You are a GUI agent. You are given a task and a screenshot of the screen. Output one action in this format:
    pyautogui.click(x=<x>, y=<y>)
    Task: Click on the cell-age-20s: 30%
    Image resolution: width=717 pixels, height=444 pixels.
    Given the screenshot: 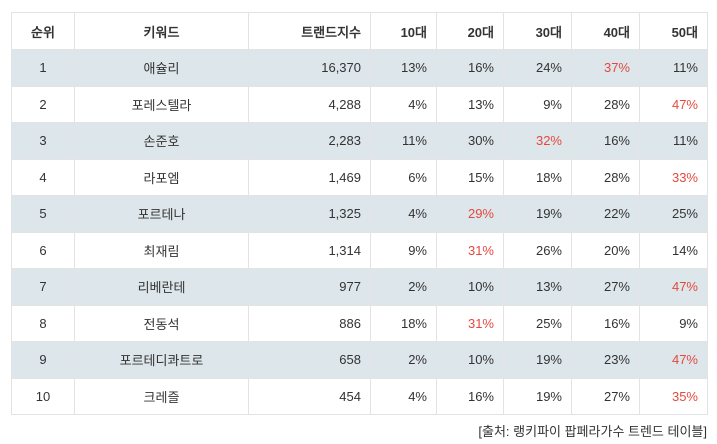 What is the action you would take?
    pyautogui.click(x=470, y=141)
    